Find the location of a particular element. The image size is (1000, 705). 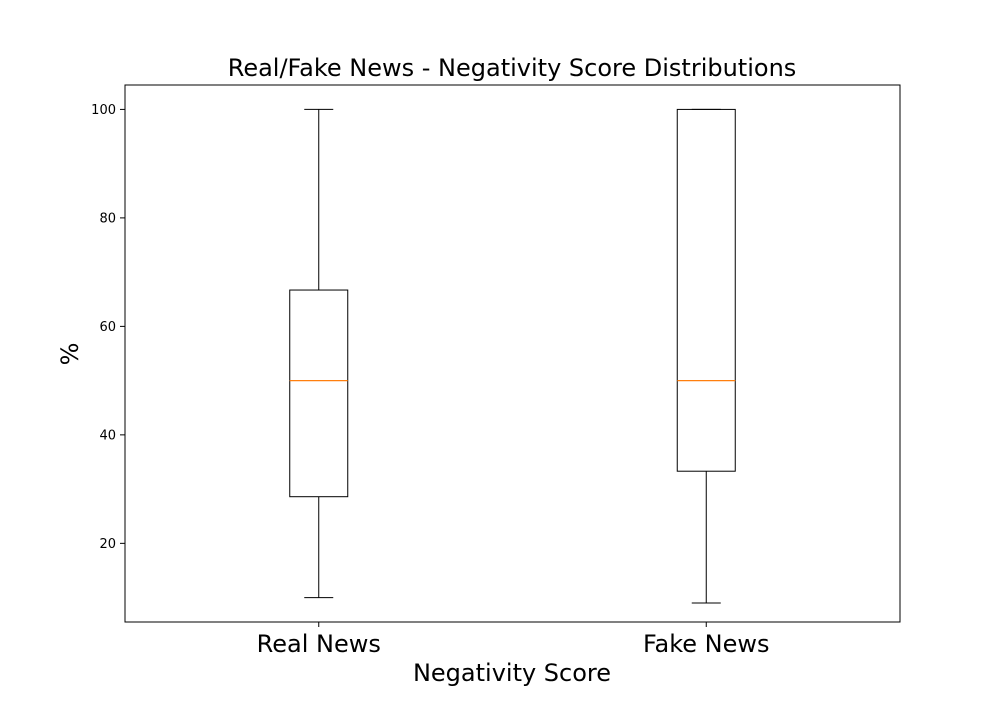

y-tick-label: 40 is located at coordinates (107, 435).